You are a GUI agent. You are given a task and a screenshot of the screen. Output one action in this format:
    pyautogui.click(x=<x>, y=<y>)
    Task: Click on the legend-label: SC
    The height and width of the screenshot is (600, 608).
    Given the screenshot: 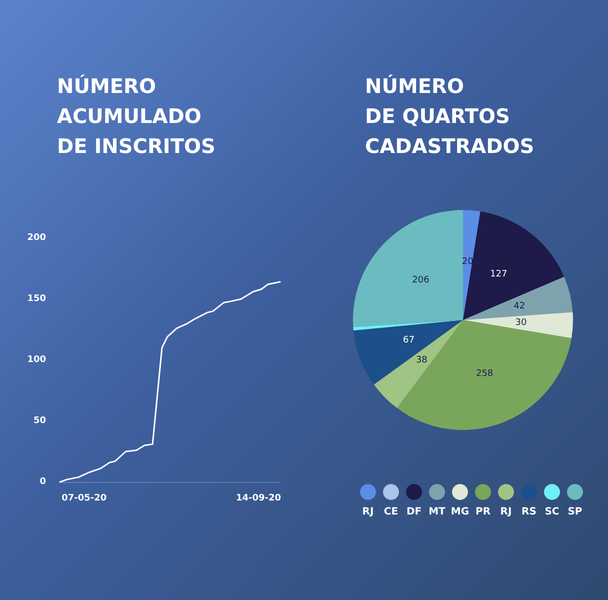 What is the action you would take?
    pyautogui.click(x=552, y=512)
    